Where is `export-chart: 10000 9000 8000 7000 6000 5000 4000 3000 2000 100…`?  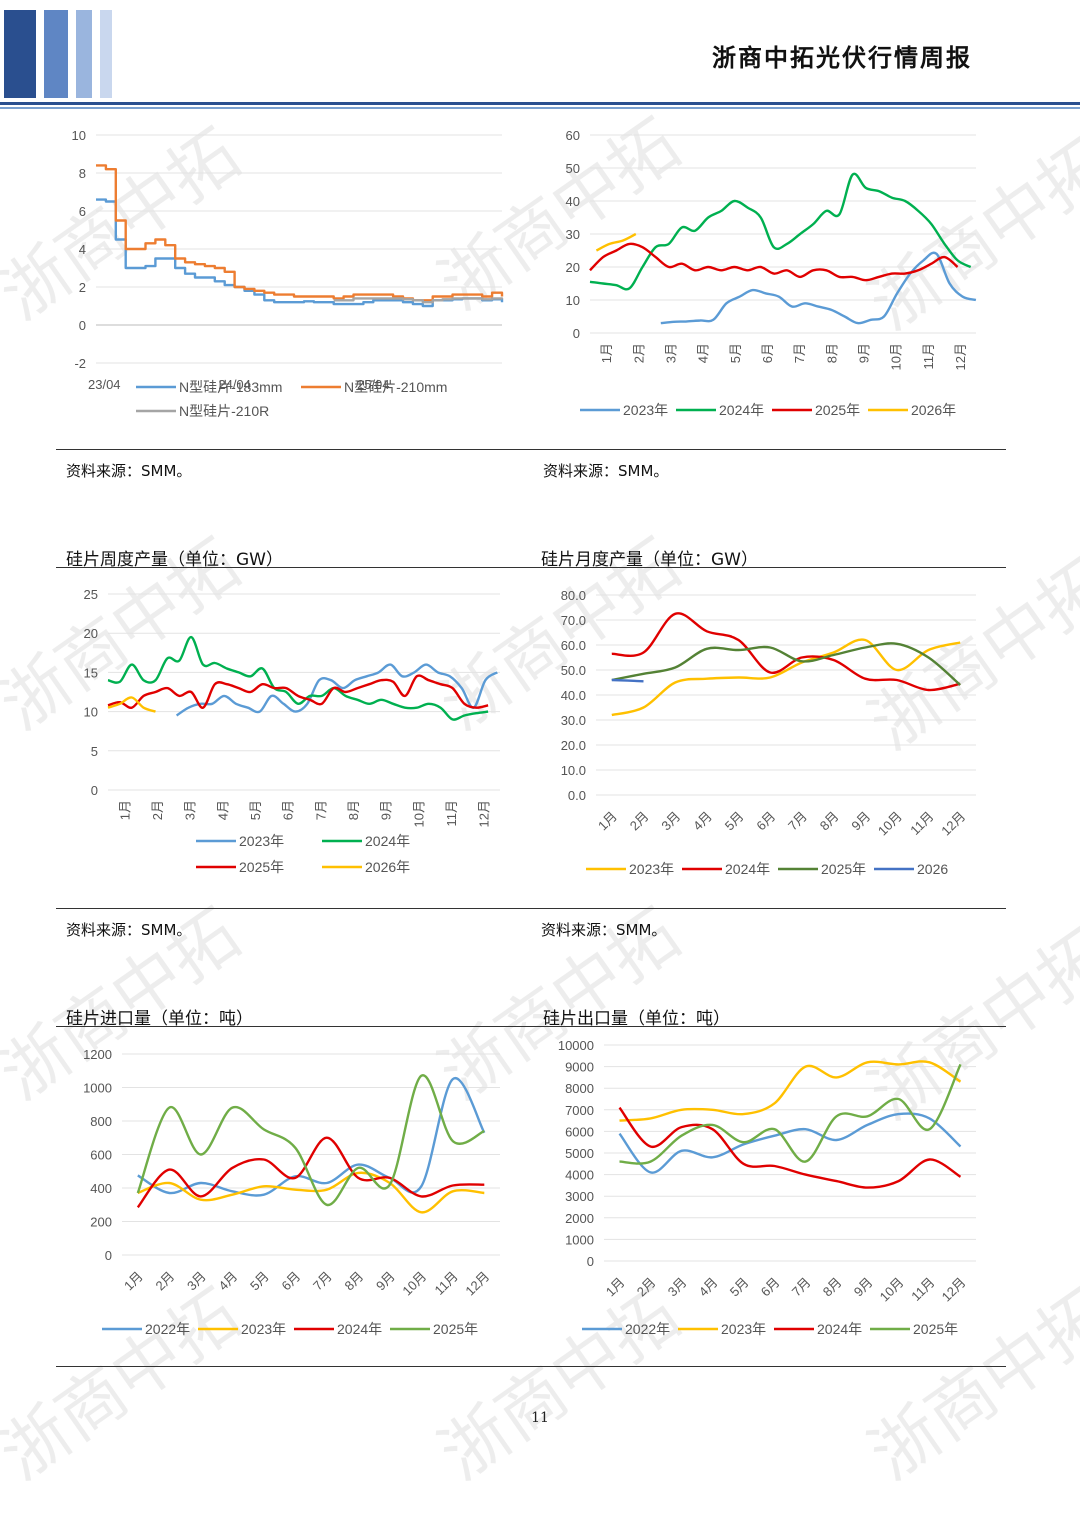 export-chart: 10000 9000 8000 7000 6000 5000 4000 3000 2000 100… is located at coordinates (770, 1196).